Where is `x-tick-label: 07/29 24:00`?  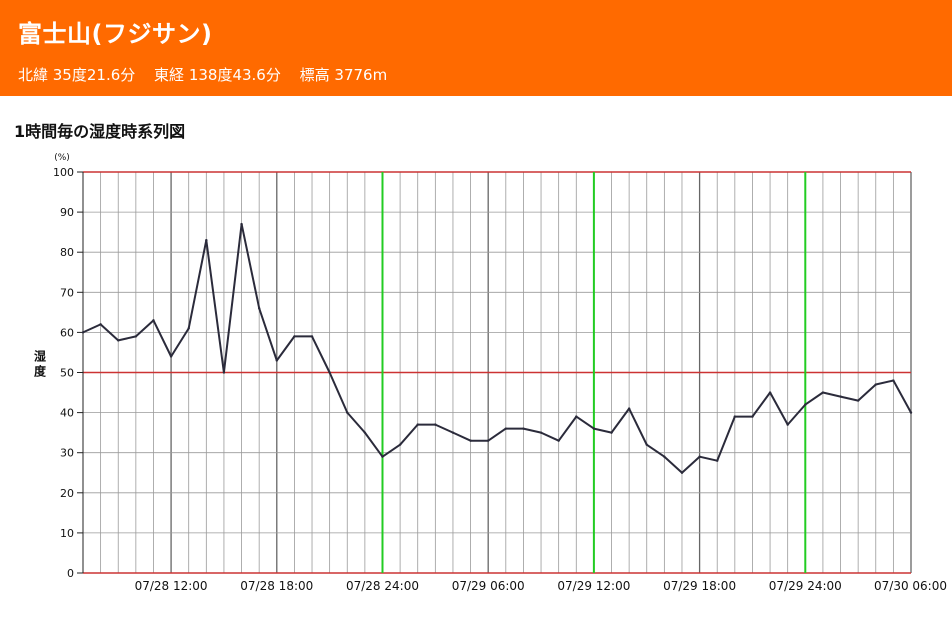
x-tick-label: 07/29 24:00 is located at coordinates (805, 586).